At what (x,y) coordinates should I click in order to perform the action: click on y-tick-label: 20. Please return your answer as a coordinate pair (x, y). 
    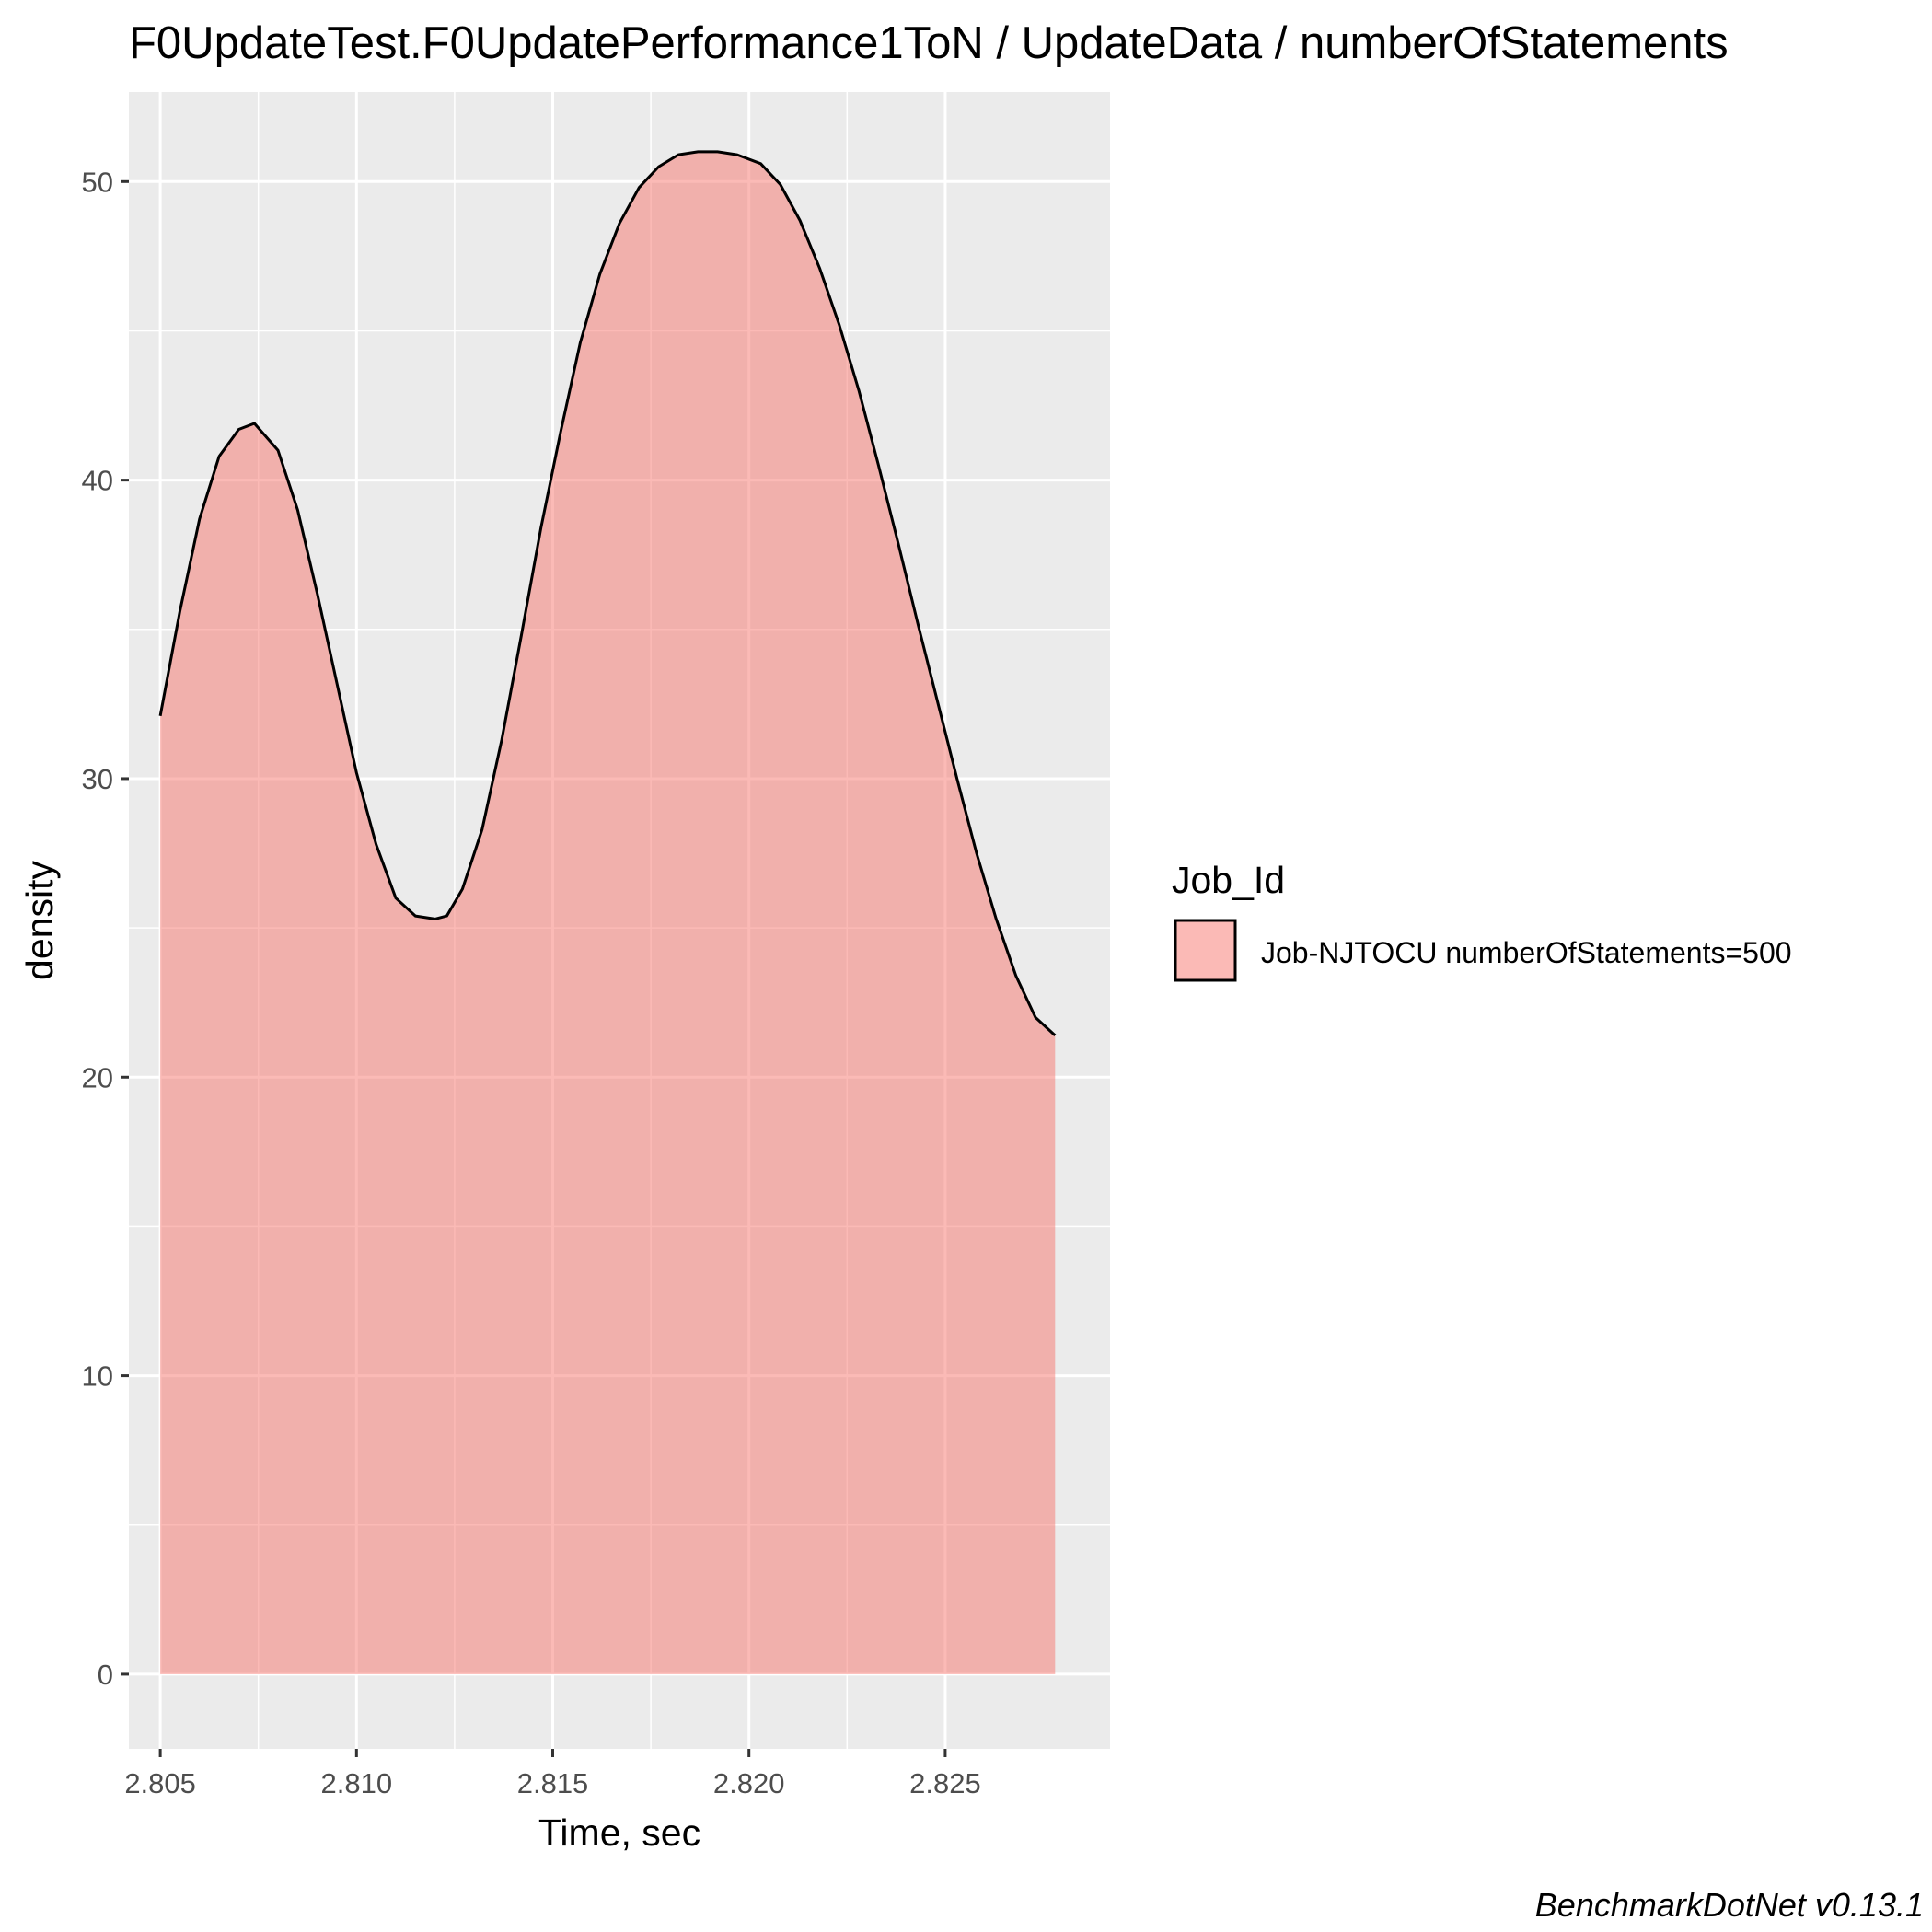
    Looking at the image, I should click on (98, 1077).